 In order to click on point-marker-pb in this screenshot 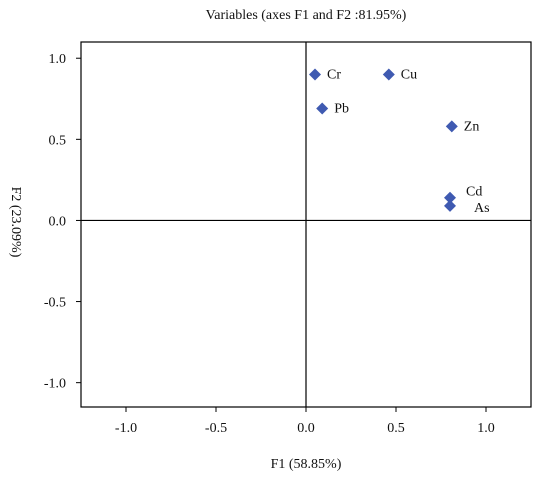, I will do `click(322, 108)`.